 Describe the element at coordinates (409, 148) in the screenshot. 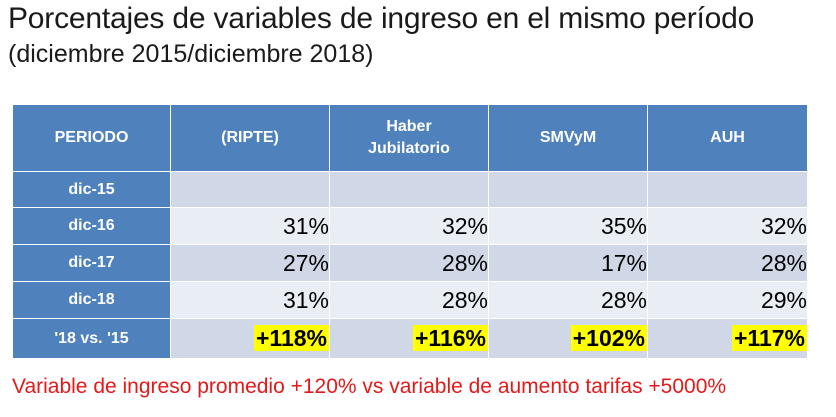

I see `header-haber-line2: Jubilatorio` at that location.